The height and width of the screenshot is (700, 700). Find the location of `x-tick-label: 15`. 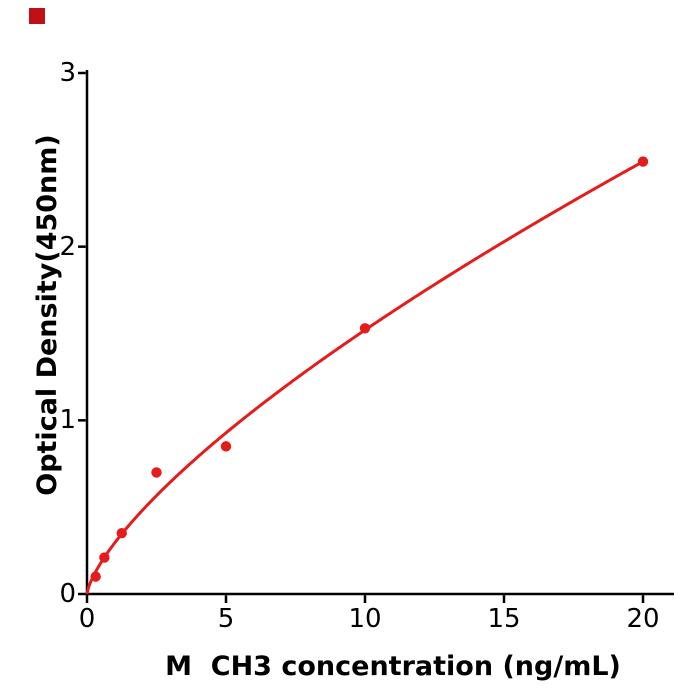

x-tick-label: 15 is located at coordinates (504, 619).